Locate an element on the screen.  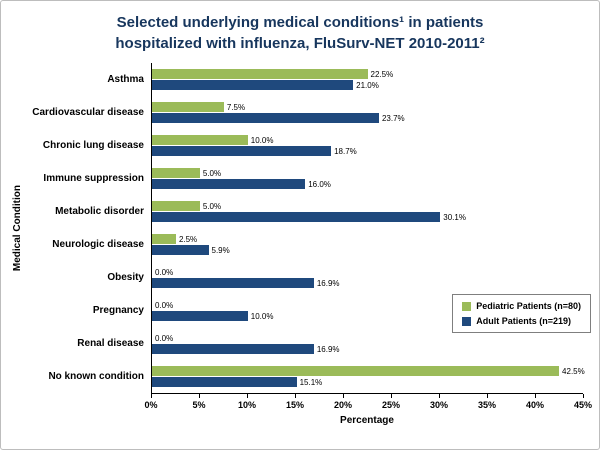
category-row: 5.0% 16.0% is located at coordinates (367, 178).